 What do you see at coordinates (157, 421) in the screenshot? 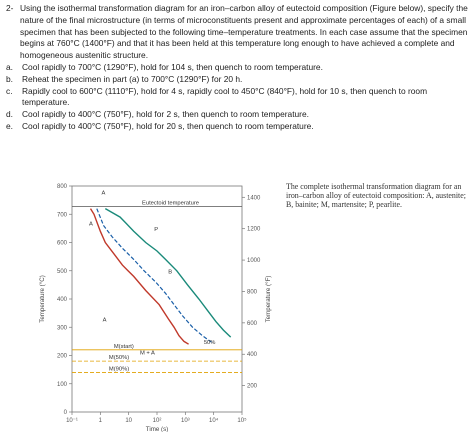
I see `x-tick-label: 10²` at bounding box center [157, 421].